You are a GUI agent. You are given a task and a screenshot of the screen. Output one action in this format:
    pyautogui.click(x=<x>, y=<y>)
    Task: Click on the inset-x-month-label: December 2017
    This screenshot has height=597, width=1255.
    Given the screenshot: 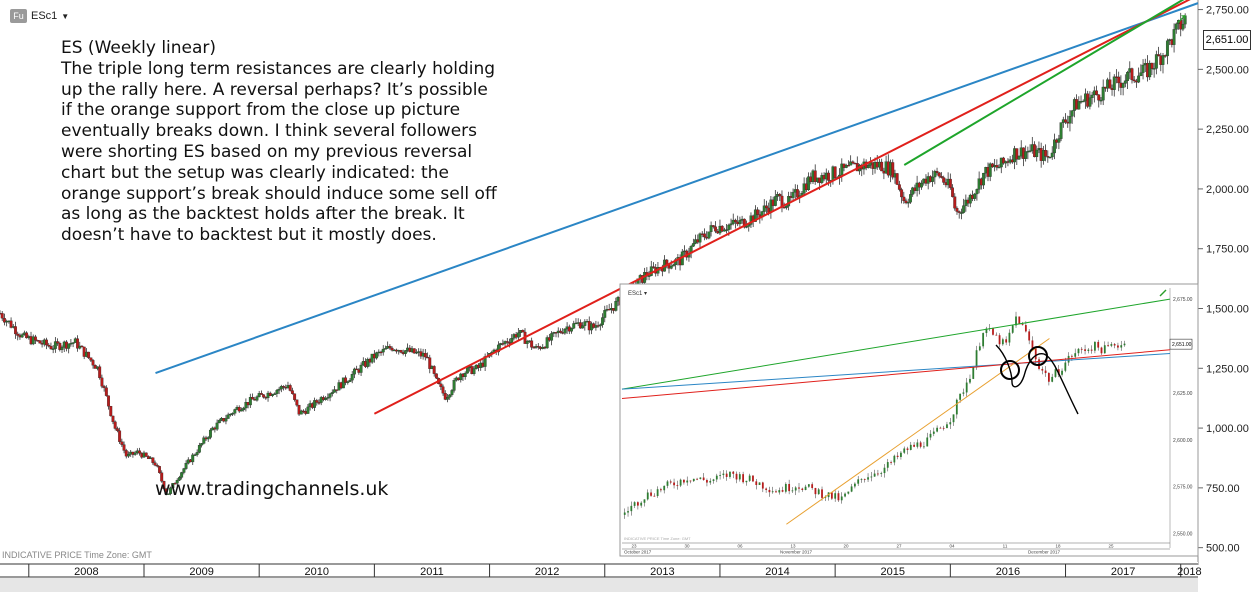 What is the action you would take?
    pyautogui.click(x=1044, y=552)
    